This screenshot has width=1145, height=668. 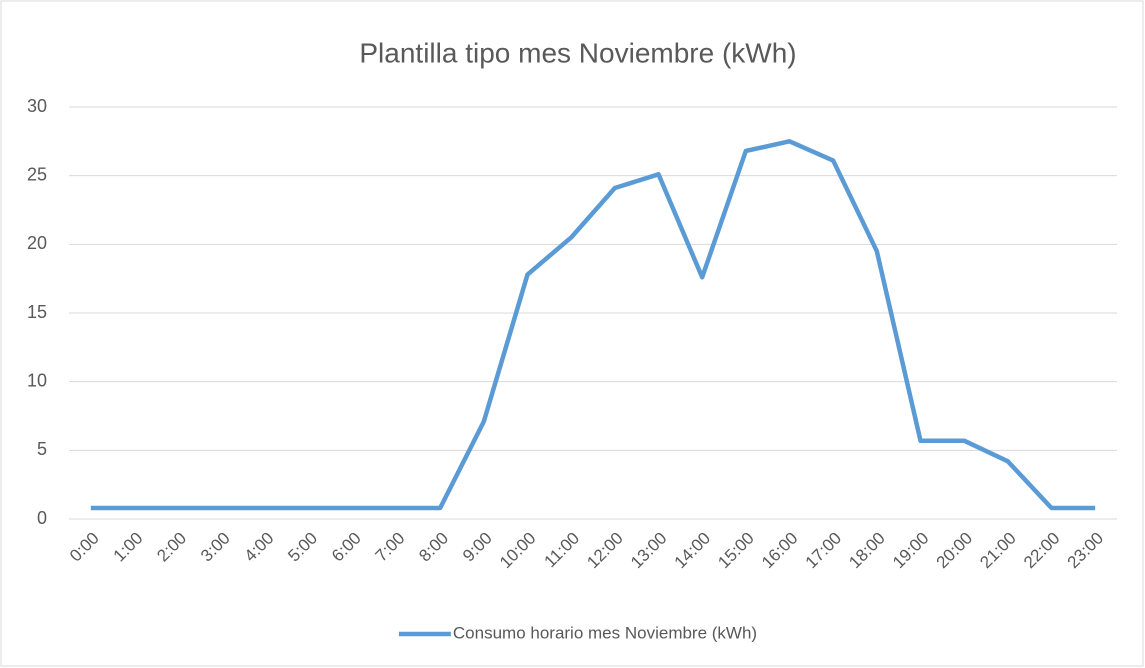 What do you see at coordinates (42, 449) in the screenshot?
I see `y-tick-label: 5` at bounding box center [42, 449].